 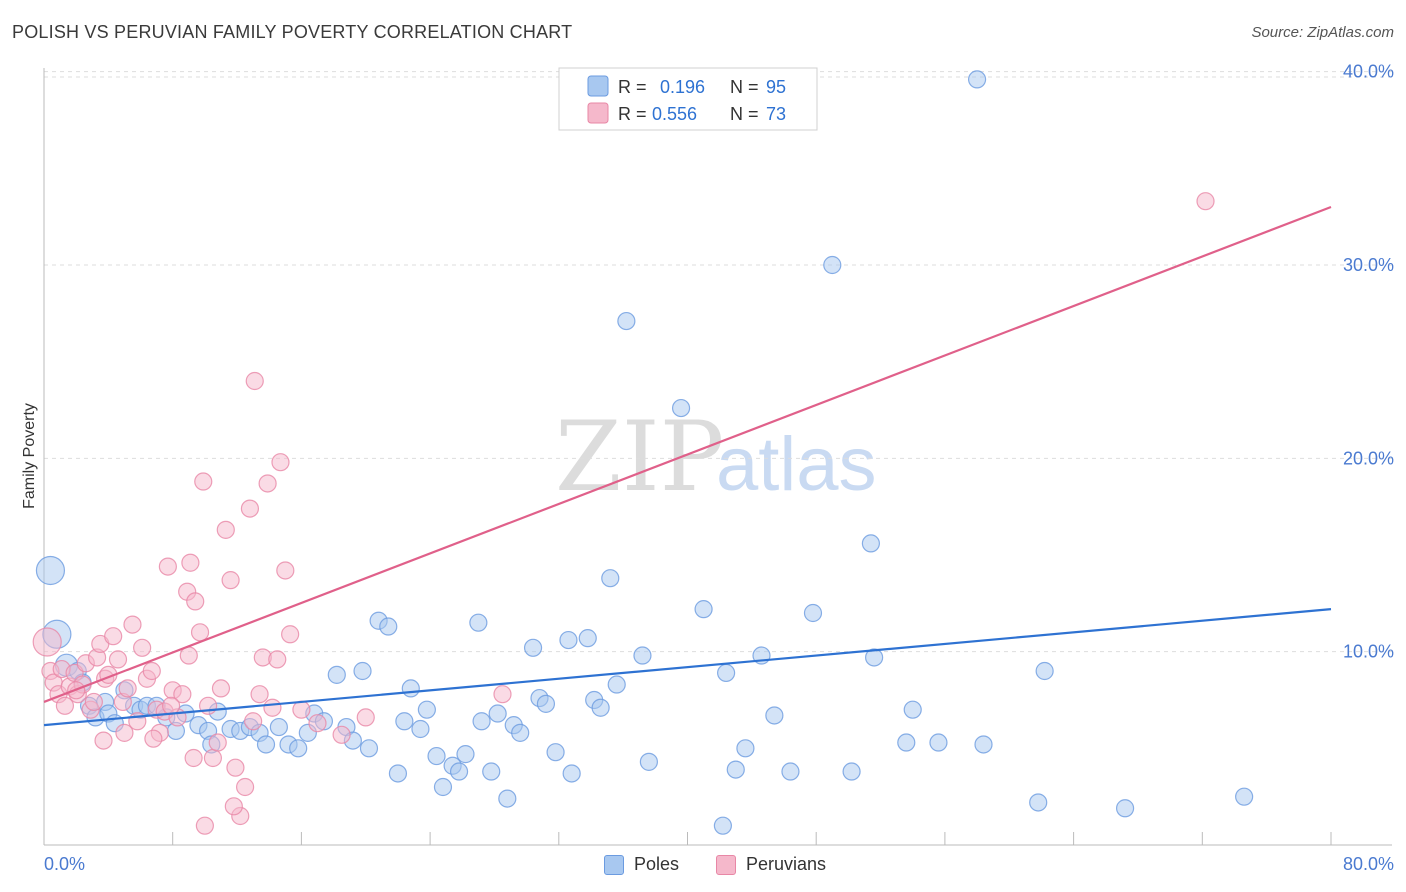 I want to click on watermark: ZIP atlas, so click(x=716, y=457).